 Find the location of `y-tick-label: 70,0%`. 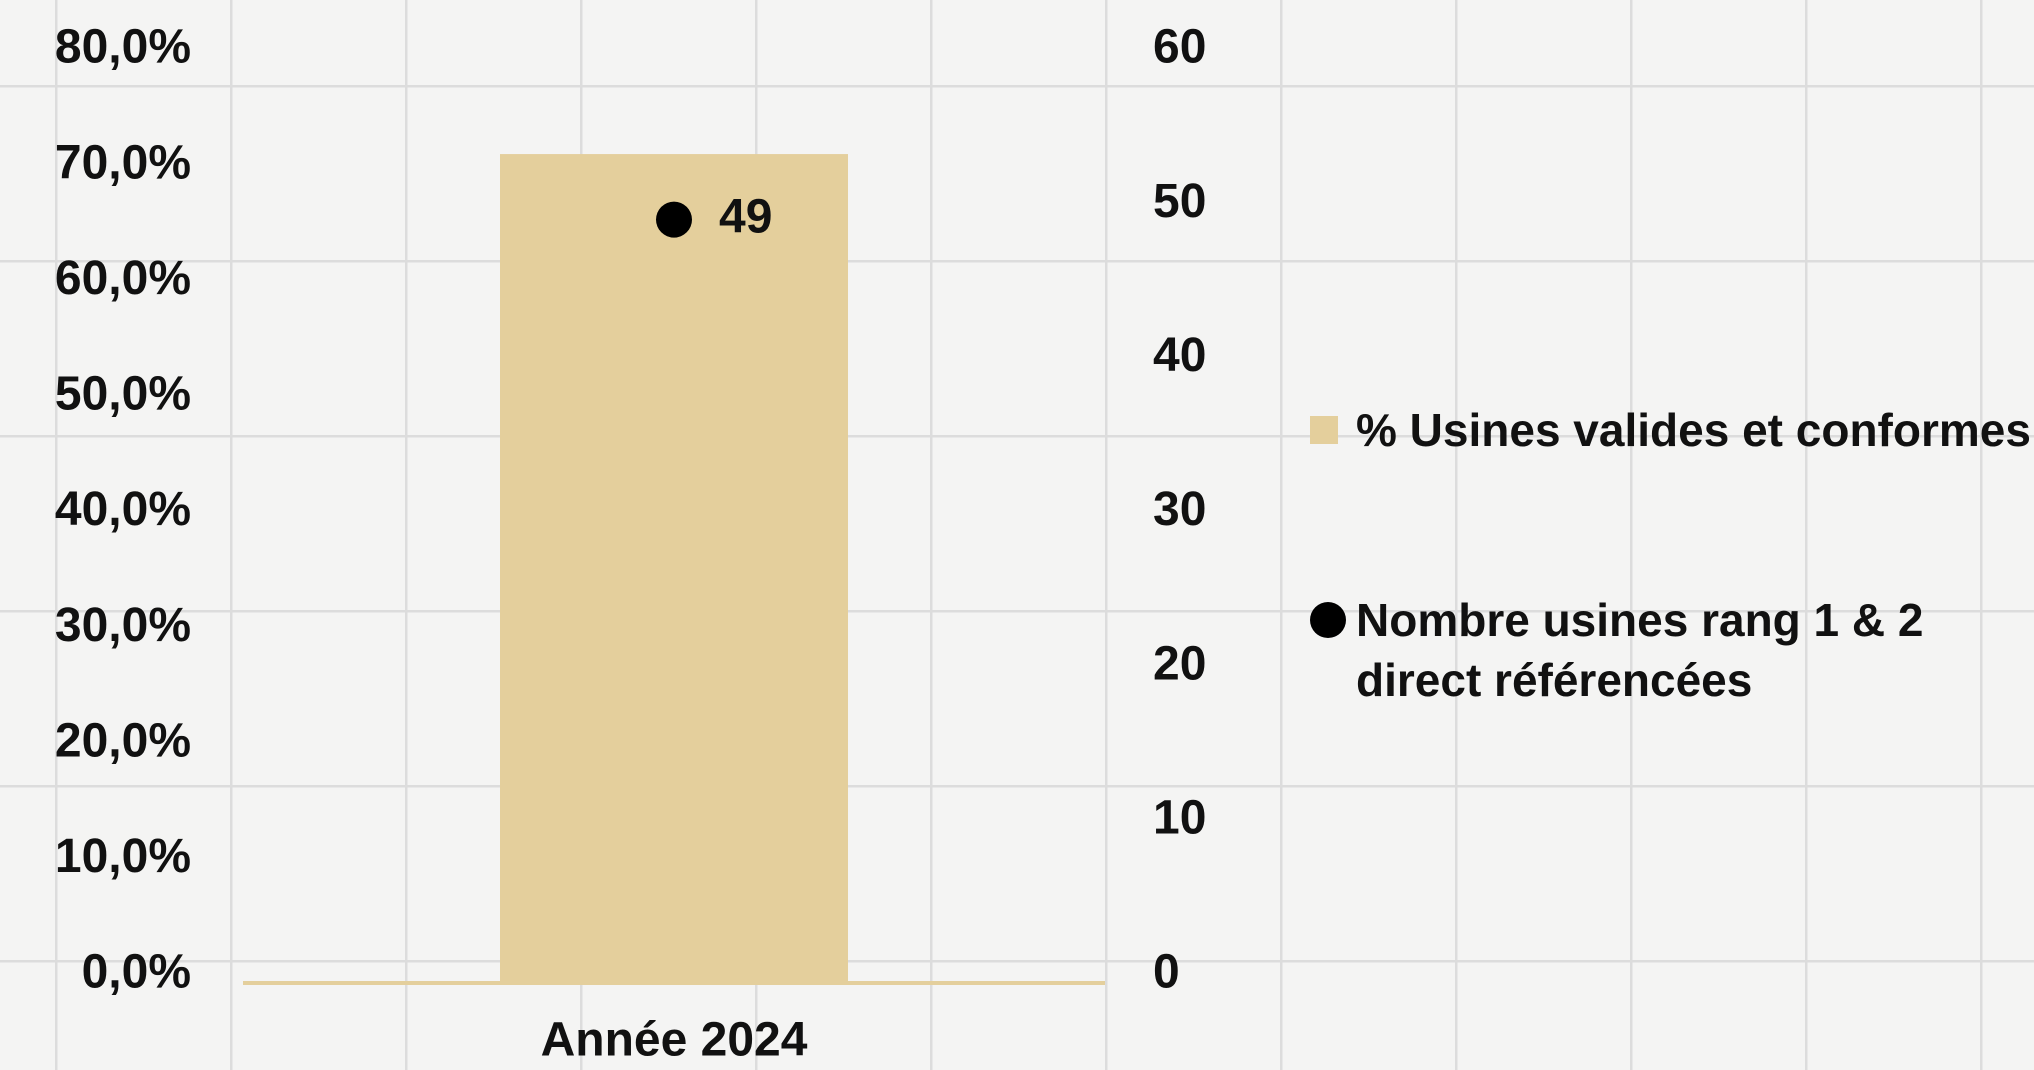

y-tick-label: 70,0% is located at coordinates (123, 162).